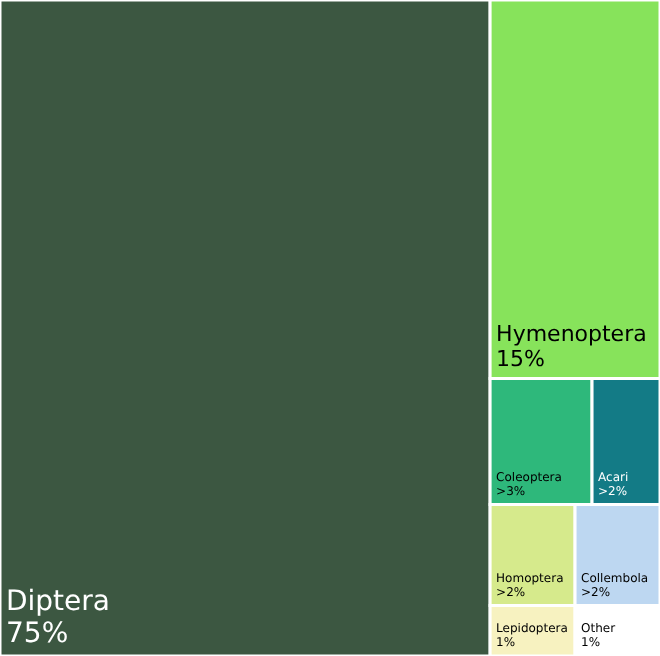 This screenshot has height=656, width=660. I want to click on data-label: 15%, so click(521, 359).